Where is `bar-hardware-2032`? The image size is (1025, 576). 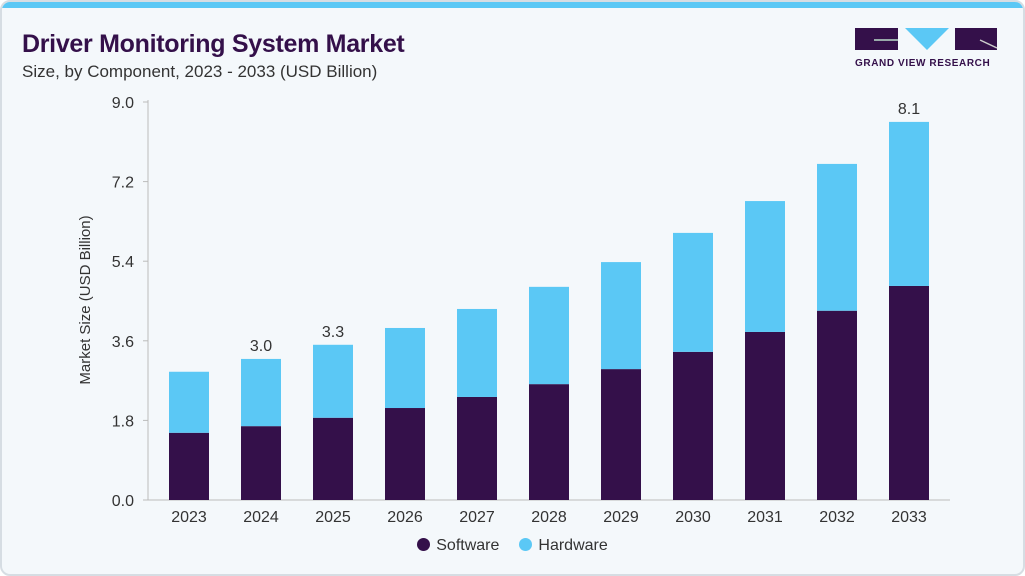 bar-hardware-2032 is located at coordinates (837, 237).